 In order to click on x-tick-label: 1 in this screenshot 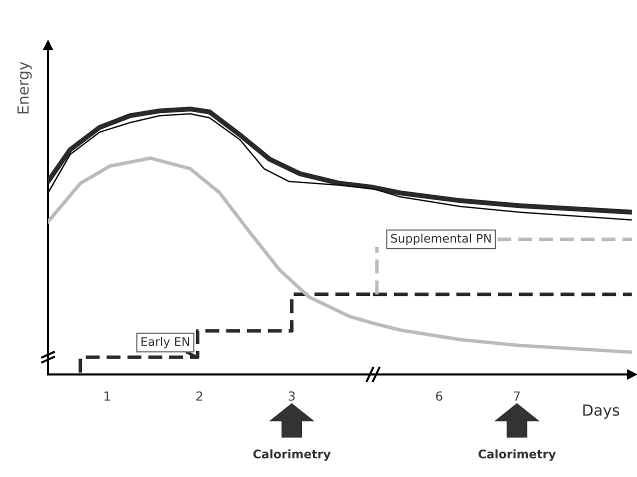, I will do `click(107, 396)`.